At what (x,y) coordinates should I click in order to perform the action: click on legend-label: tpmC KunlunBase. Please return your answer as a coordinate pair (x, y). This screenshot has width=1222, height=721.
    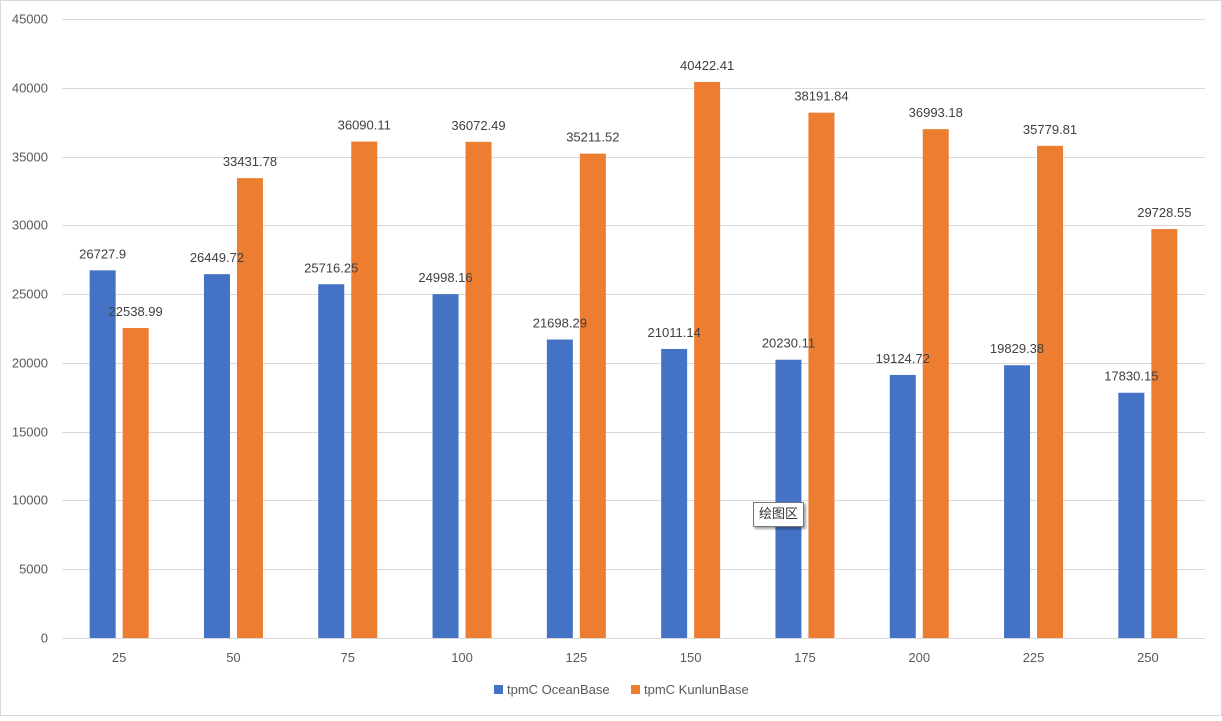
    Looking at the image, I should click on (696, 689).